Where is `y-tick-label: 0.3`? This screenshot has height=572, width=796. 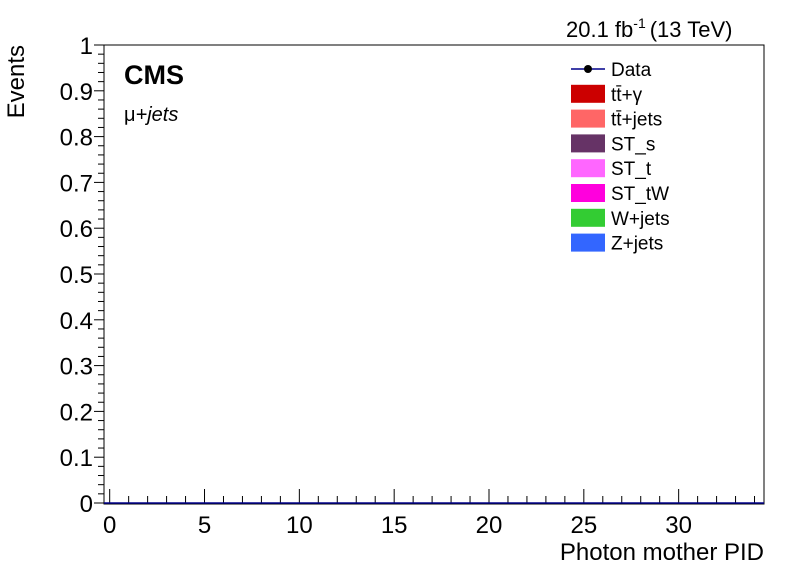
y-tick-label: 0.3 is located at coordinates (76, 367).